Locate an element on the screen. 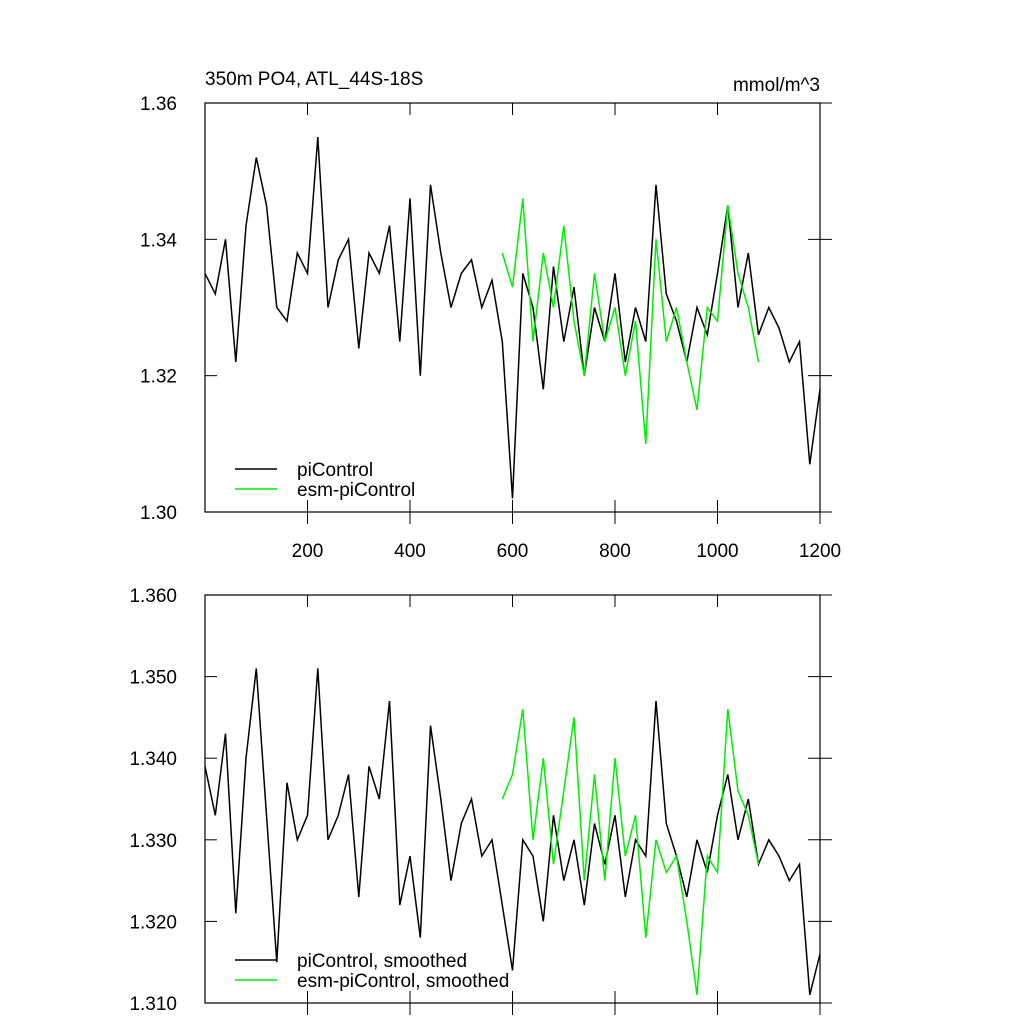  legend-label: esm-piControl is located at coordinates (356, 490).